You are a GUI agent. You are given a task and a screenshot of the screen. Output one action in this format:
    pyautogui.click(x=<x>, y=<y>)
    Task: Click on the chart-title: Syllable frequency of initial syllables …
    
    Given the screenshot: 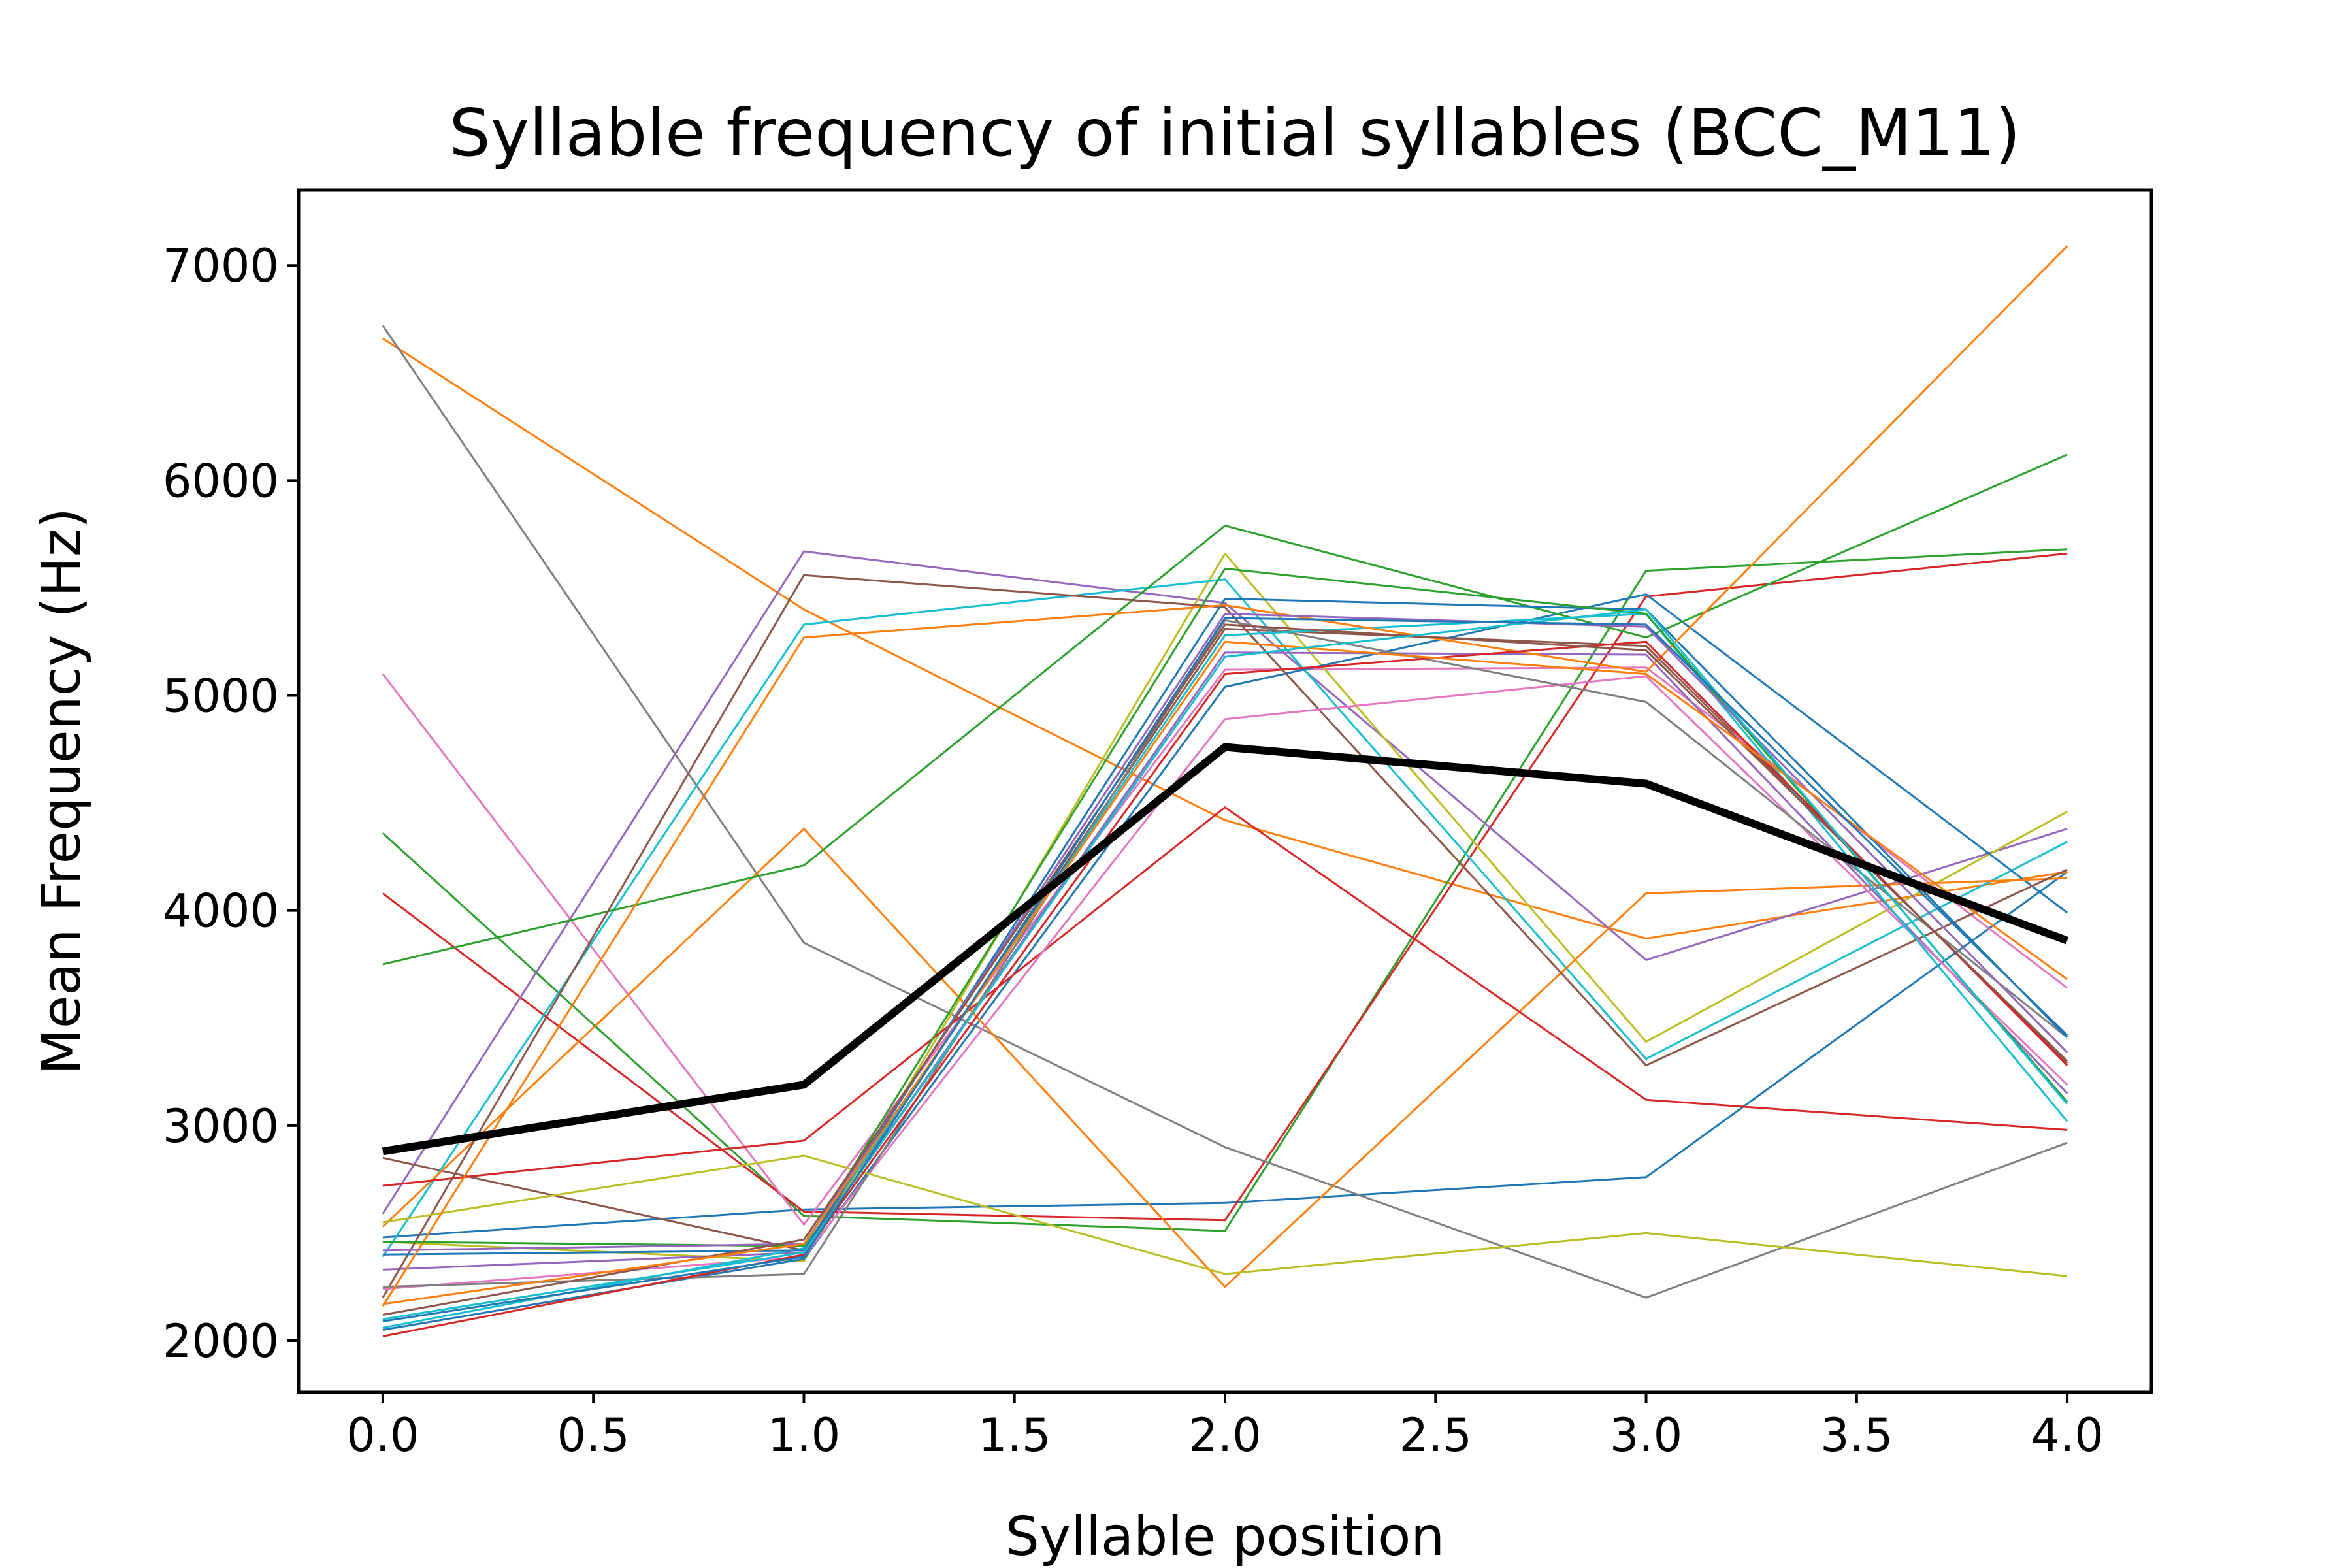 What is the action you would take?
    pyautogui.click(x=1234, y=133)
    